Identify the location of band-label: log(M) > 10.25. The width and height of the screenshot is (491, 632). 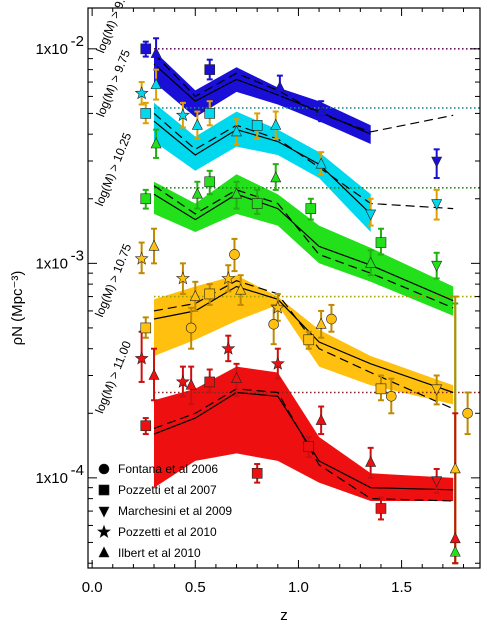
(113, 169).